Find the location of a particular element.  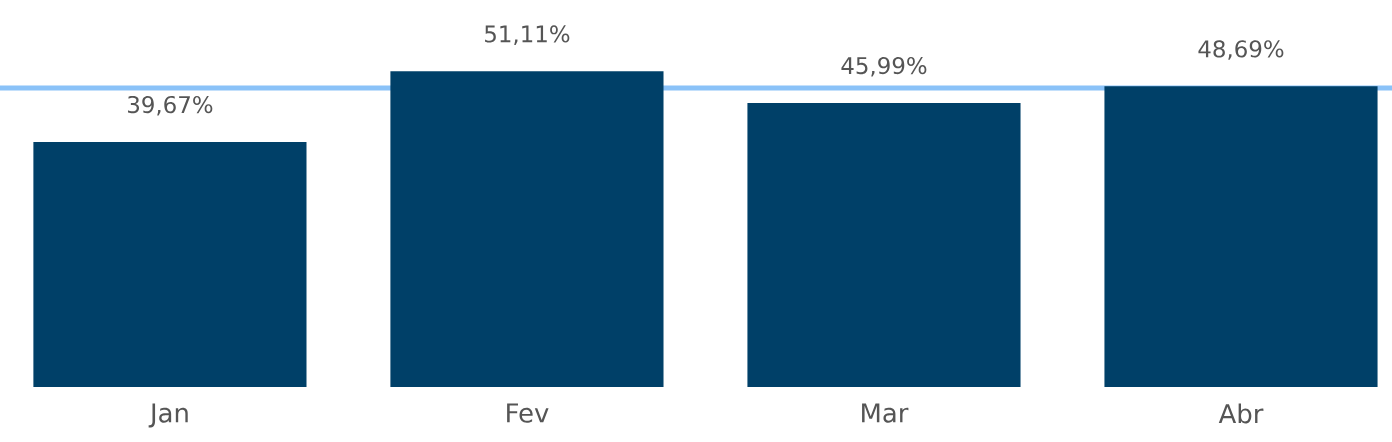

data-label: 51,11% is located at coordinates (527, 35).